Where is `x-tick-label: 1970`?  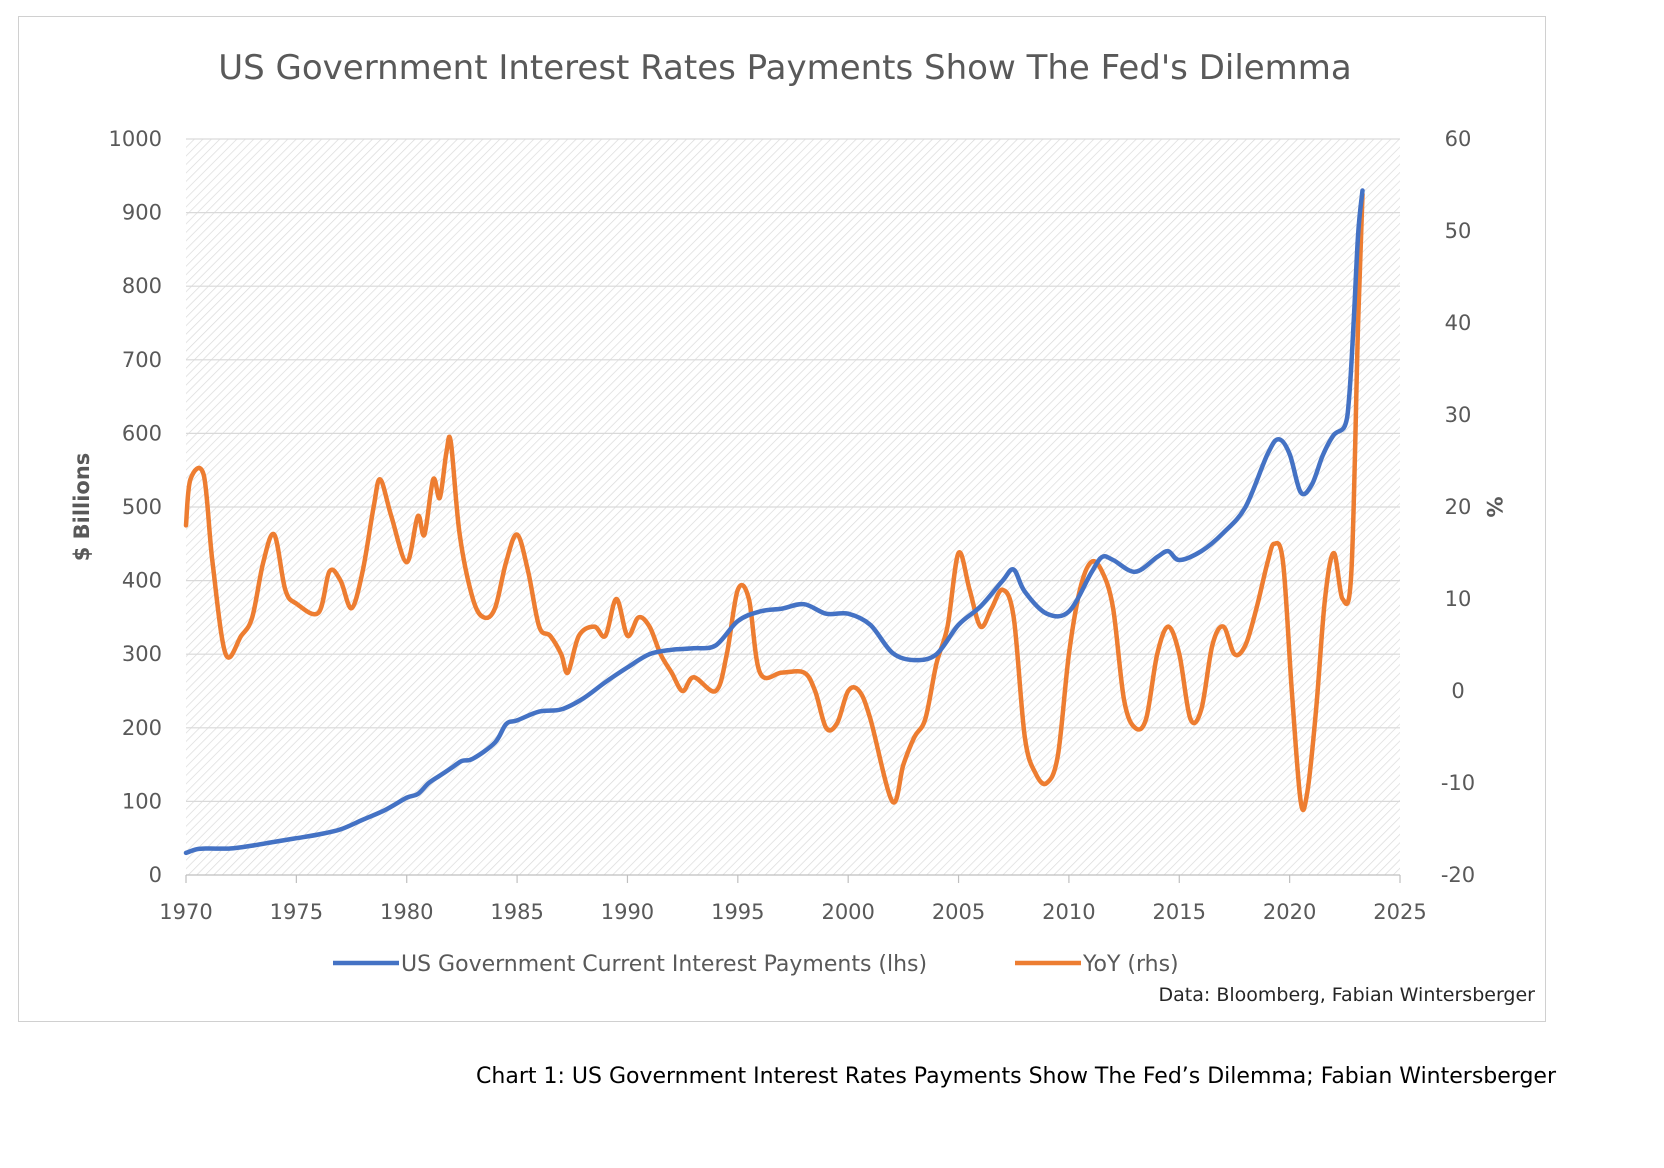 x-tick-label: 1970 is located at coordinates (185, 912).